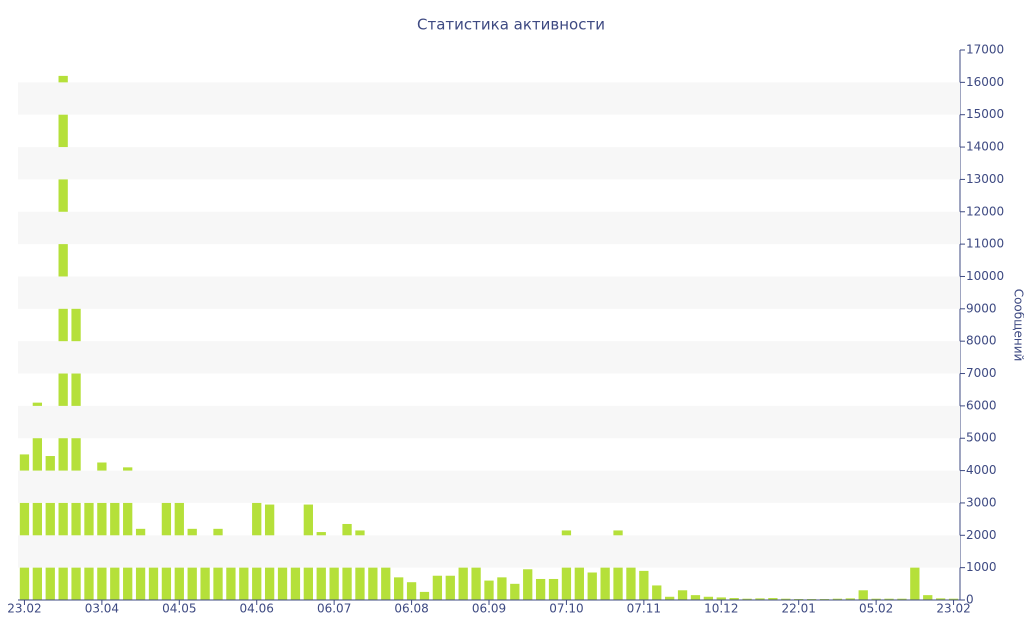  What do you see at coordinates (985, 114) in the screenshot?
I see `y-tick-label: 15000` at bounding box center [985, 114].